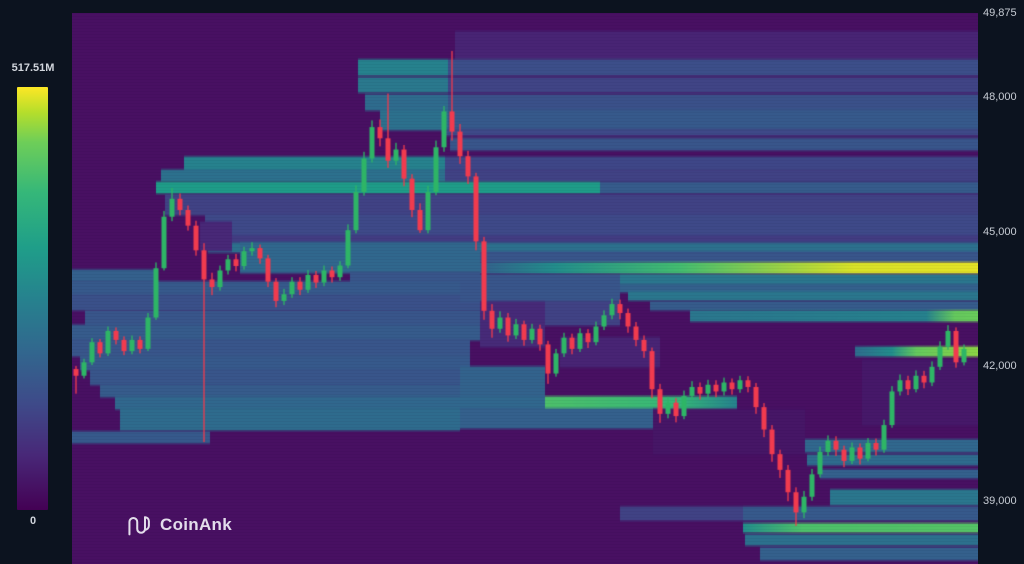  I want to click on coinank-logo: CoinAnk, so click(178, 525).